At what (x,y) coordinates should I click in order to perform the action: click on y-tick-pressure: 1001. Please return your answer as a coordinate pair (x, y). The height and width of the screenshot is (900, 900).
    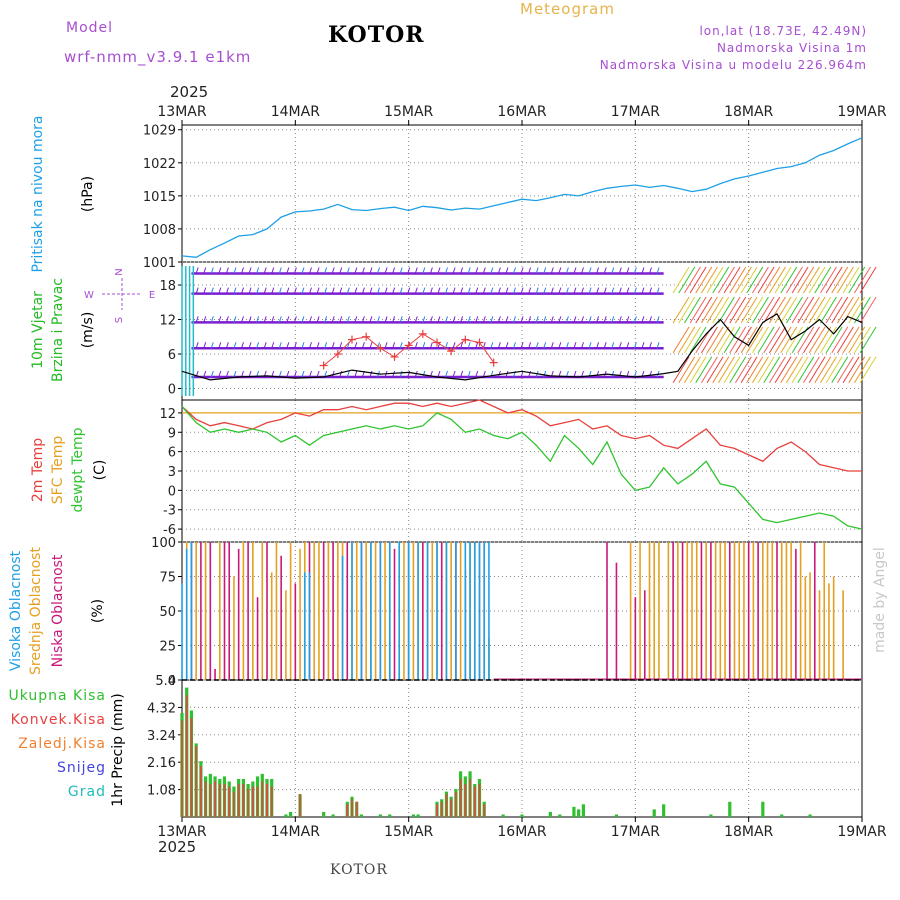
    Looking at the image, I should click on (159, 263).